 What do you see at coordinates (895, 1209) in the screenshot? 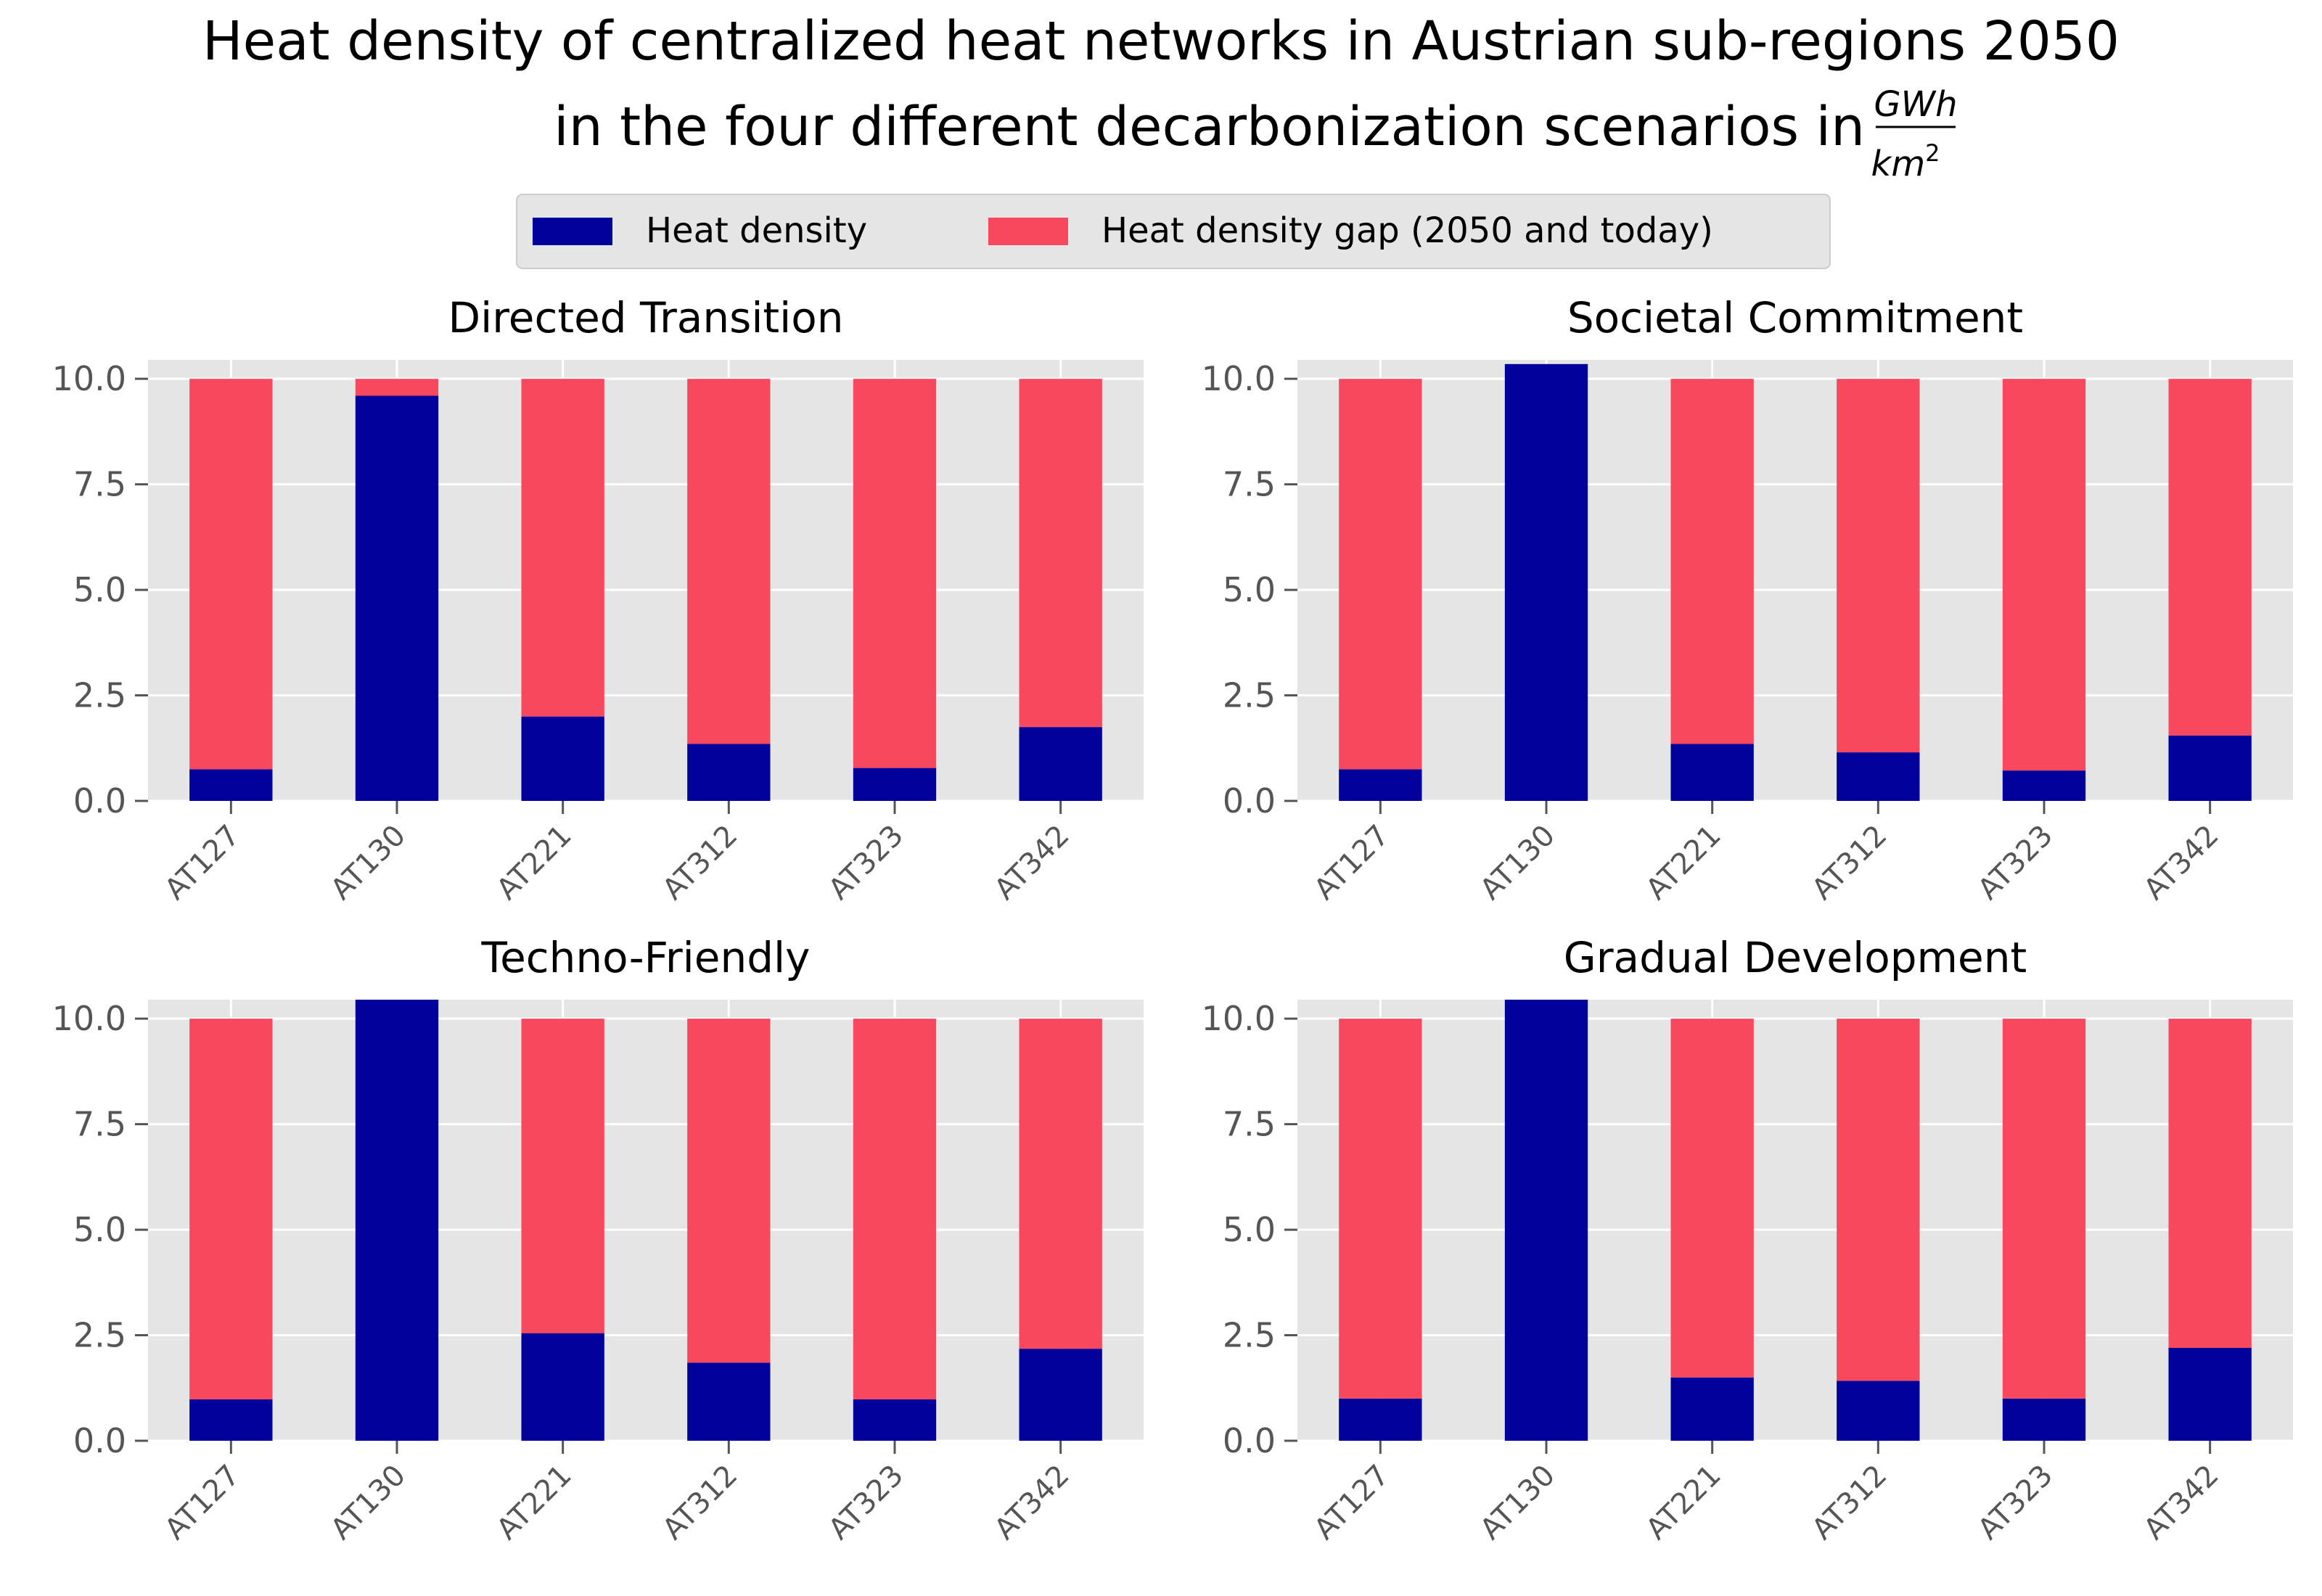
I see `panel-techno-friendly-bar-heat-density-gap-2050-and-today-at323` at bounding box center [895, 1209].